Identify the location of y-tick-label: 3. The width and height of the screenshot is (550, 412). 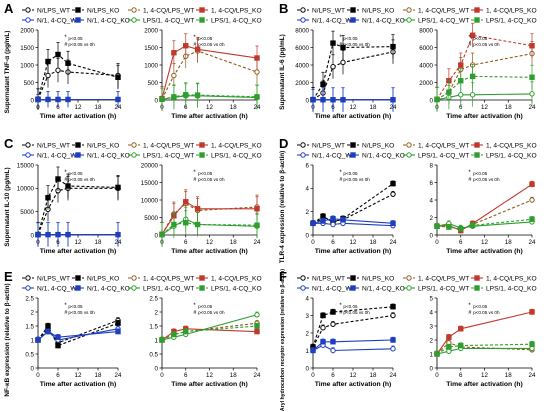
(308, 316).